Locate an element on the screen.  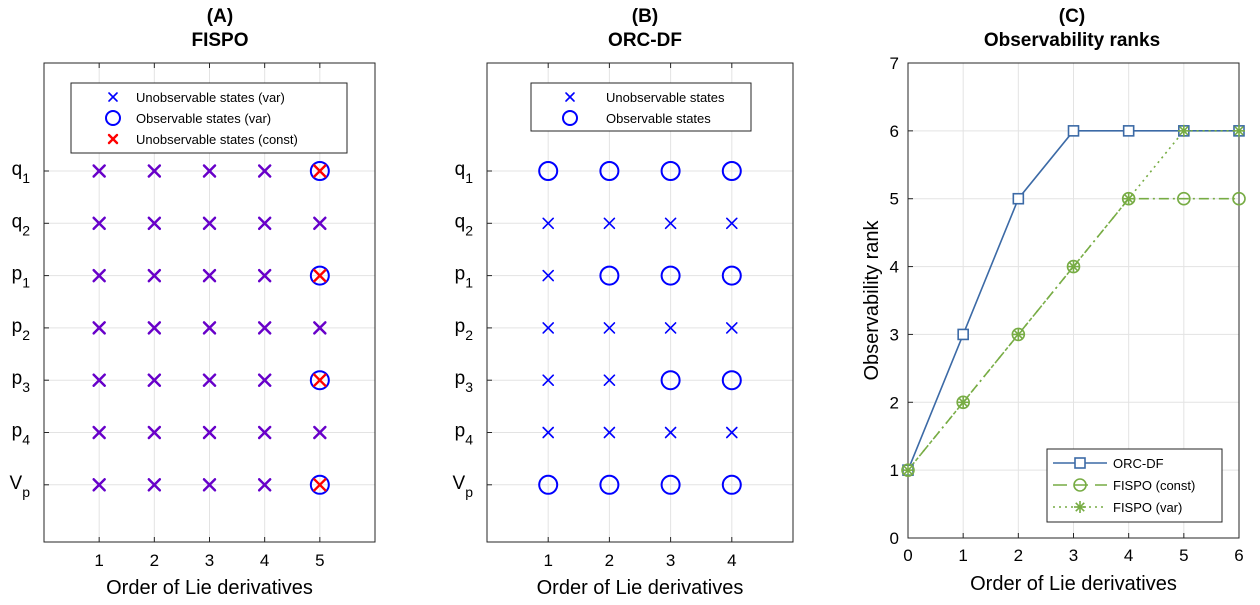
panel-a-title: FISPO is located at coordinates (220, 40).